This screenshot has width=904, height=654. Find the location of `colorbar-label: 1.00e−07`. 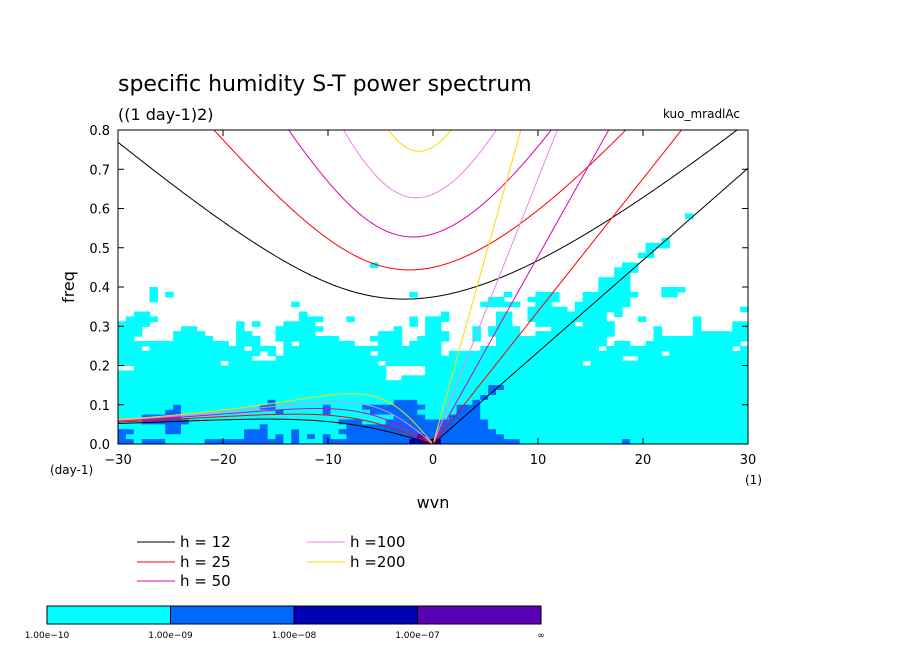

colorbar-label: 1.00e−07 is located at coordinates (417, 636).